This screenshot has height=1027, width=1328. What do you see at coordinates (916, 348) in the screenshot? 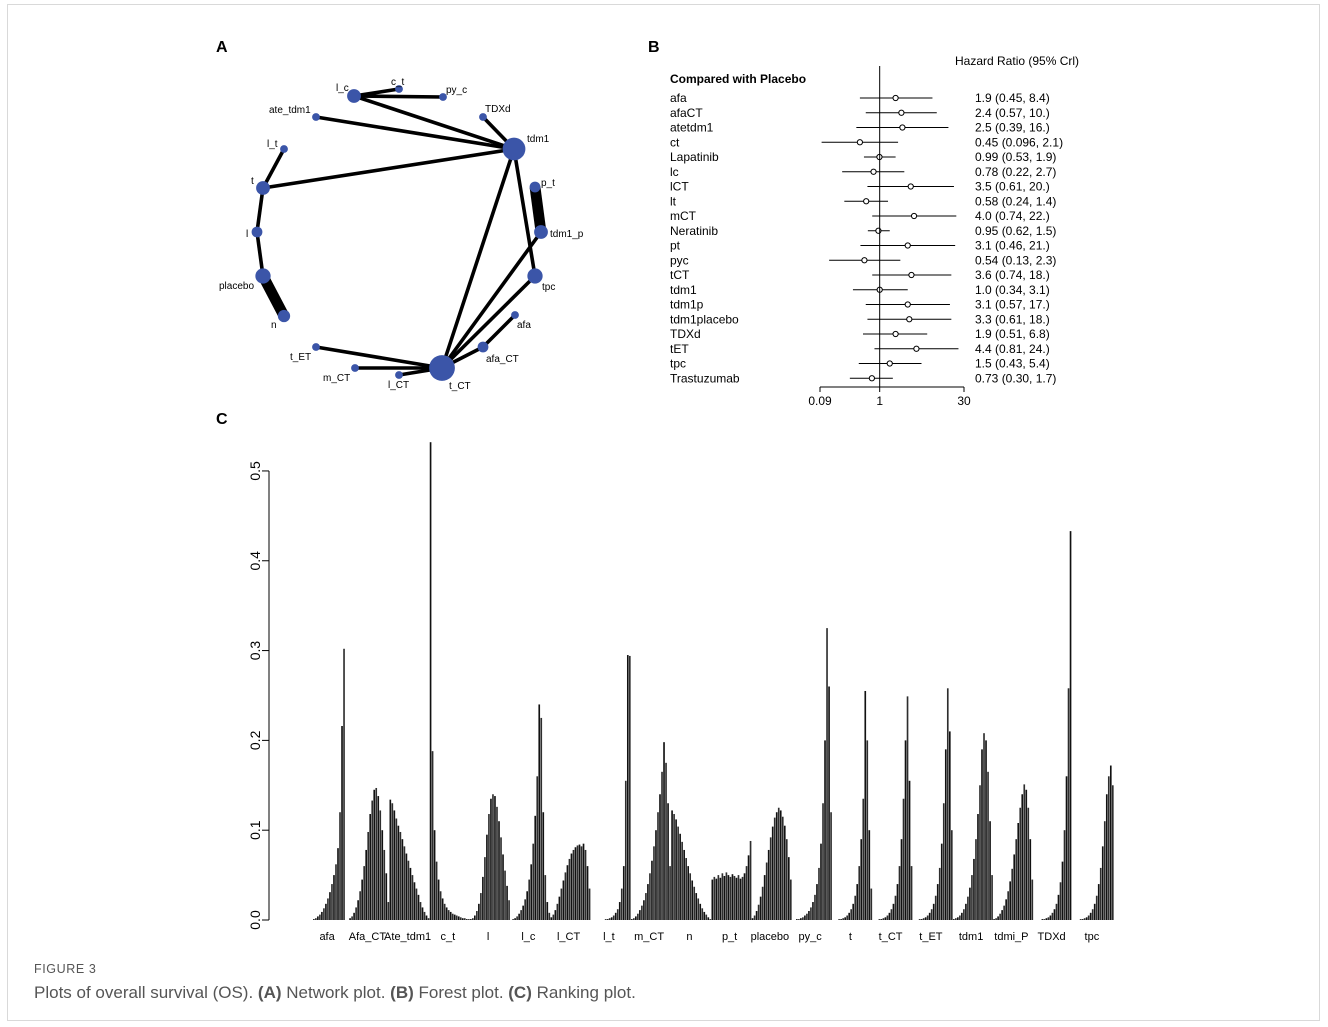
I see `point-tet` at bounding box center [916, 348].